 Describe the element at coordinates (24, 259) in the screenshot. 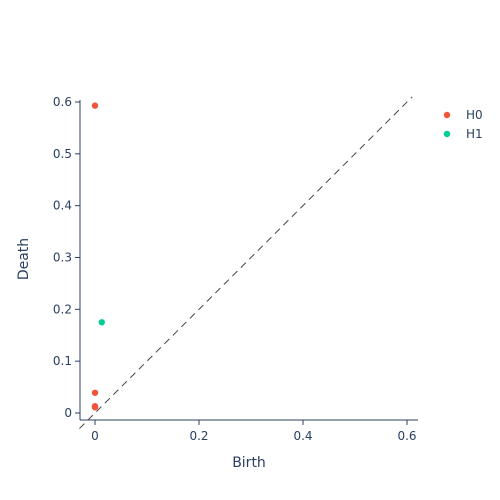

I see `y-axis-title: Death` at that location.